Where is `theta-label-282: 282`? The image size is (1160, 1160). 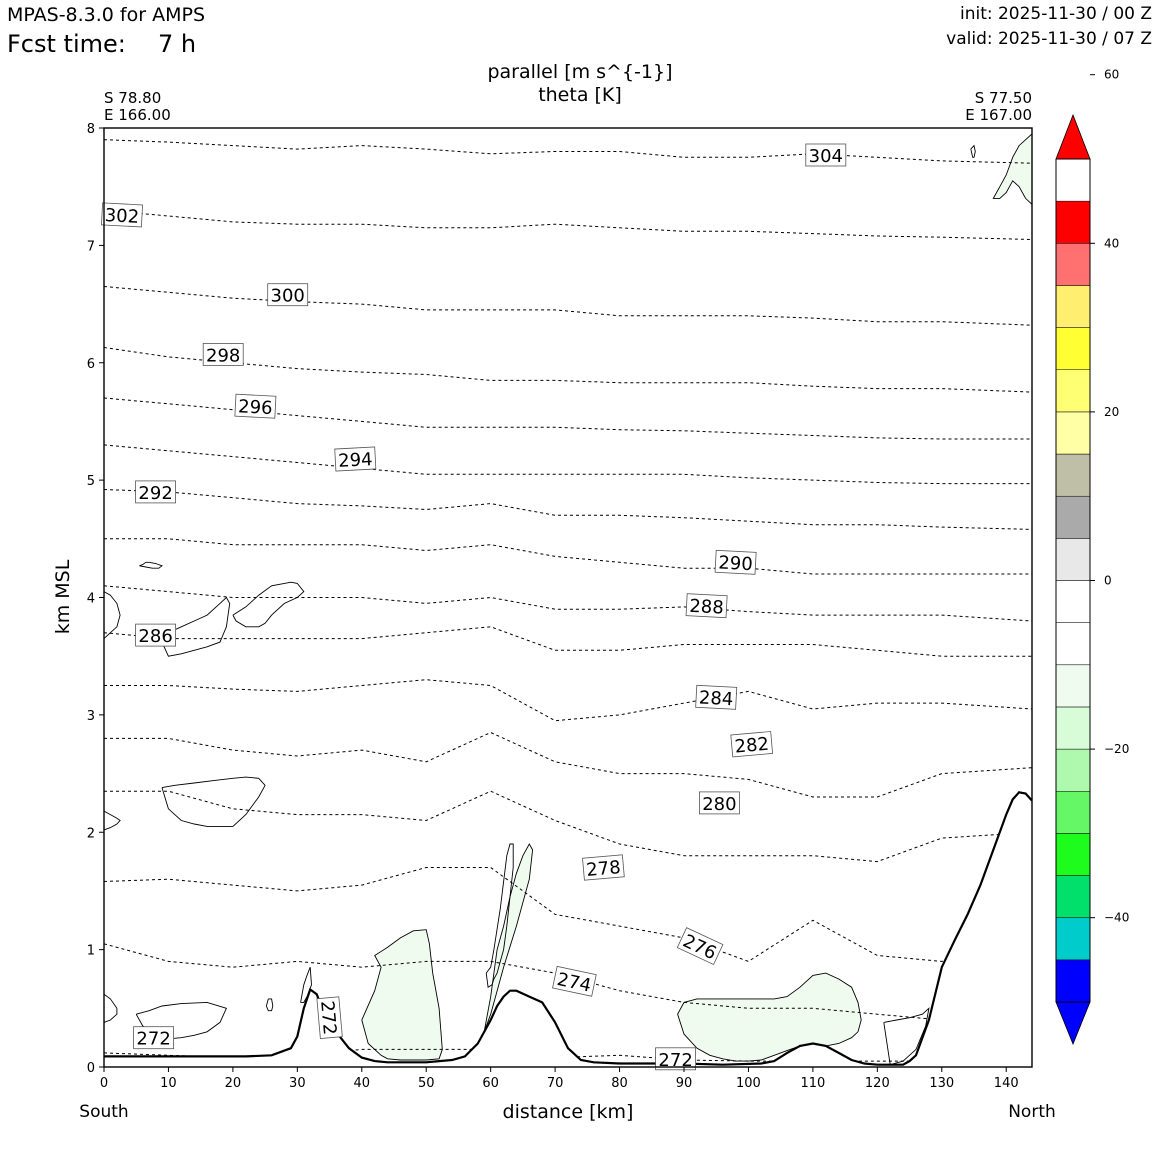
theta-label-282: 282 is located at coordinates (752, 744).